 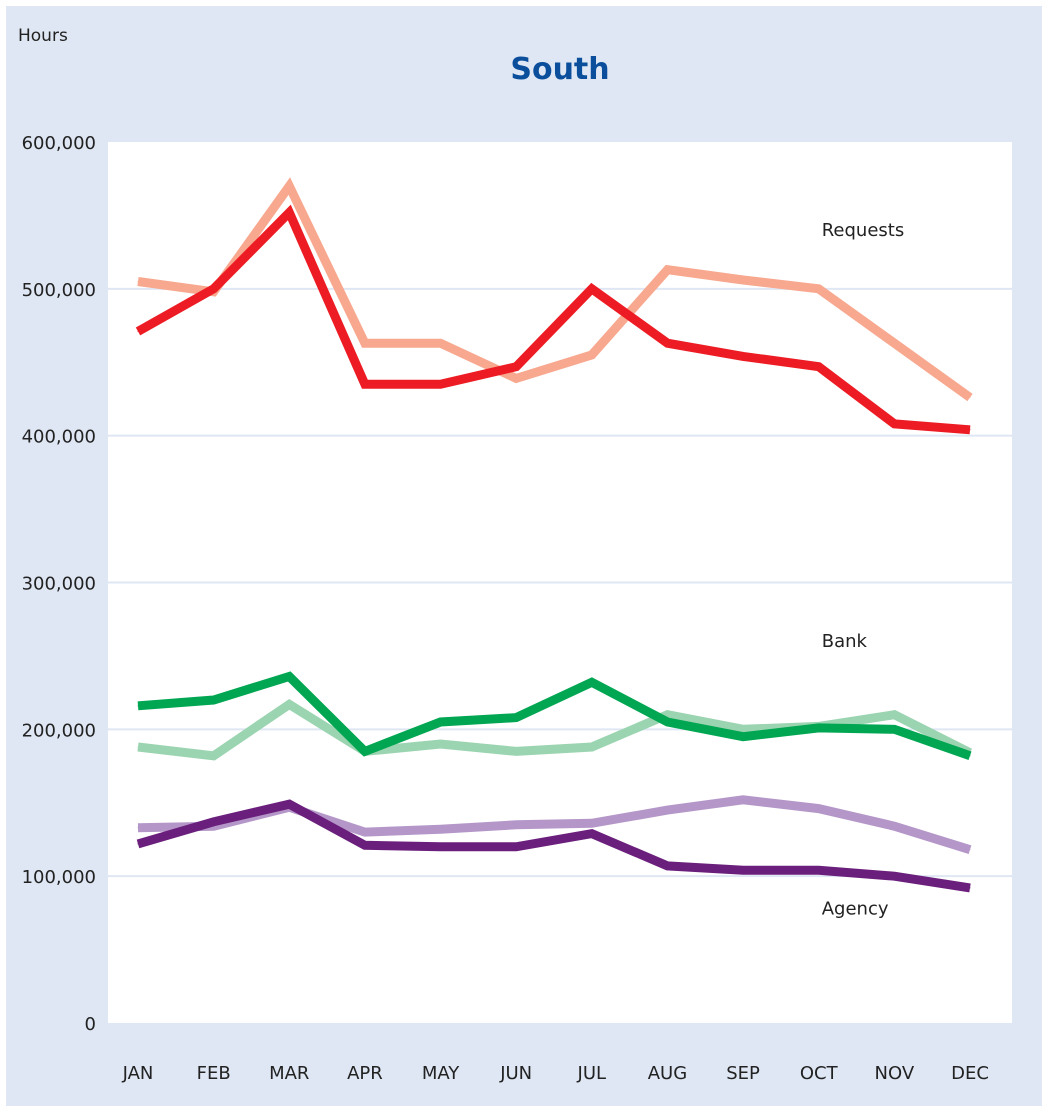 What do you see at coordinates (289, 1073) in the screenshot?
I see `x-tick-label: MAR` at bounding box center [289, 1073].